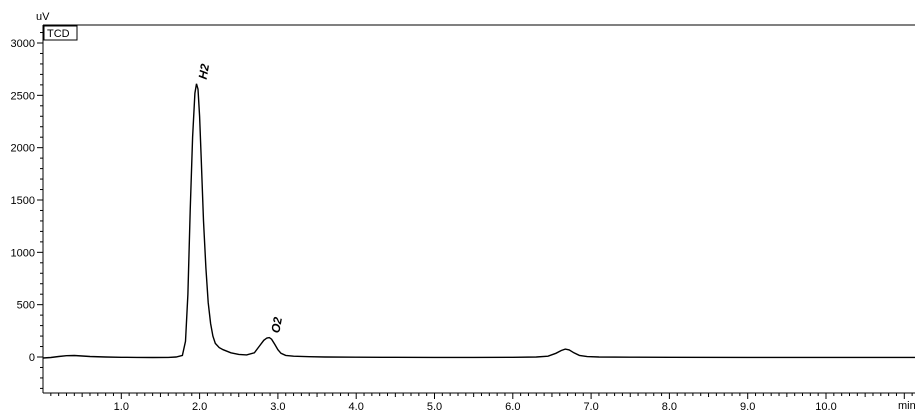 The height and width of the screenshot is (412, 915). What do you see at coordinates (23, 149) in the screenshot?
I see `y-tick-label: 2000` at bounding box center [23, 149].